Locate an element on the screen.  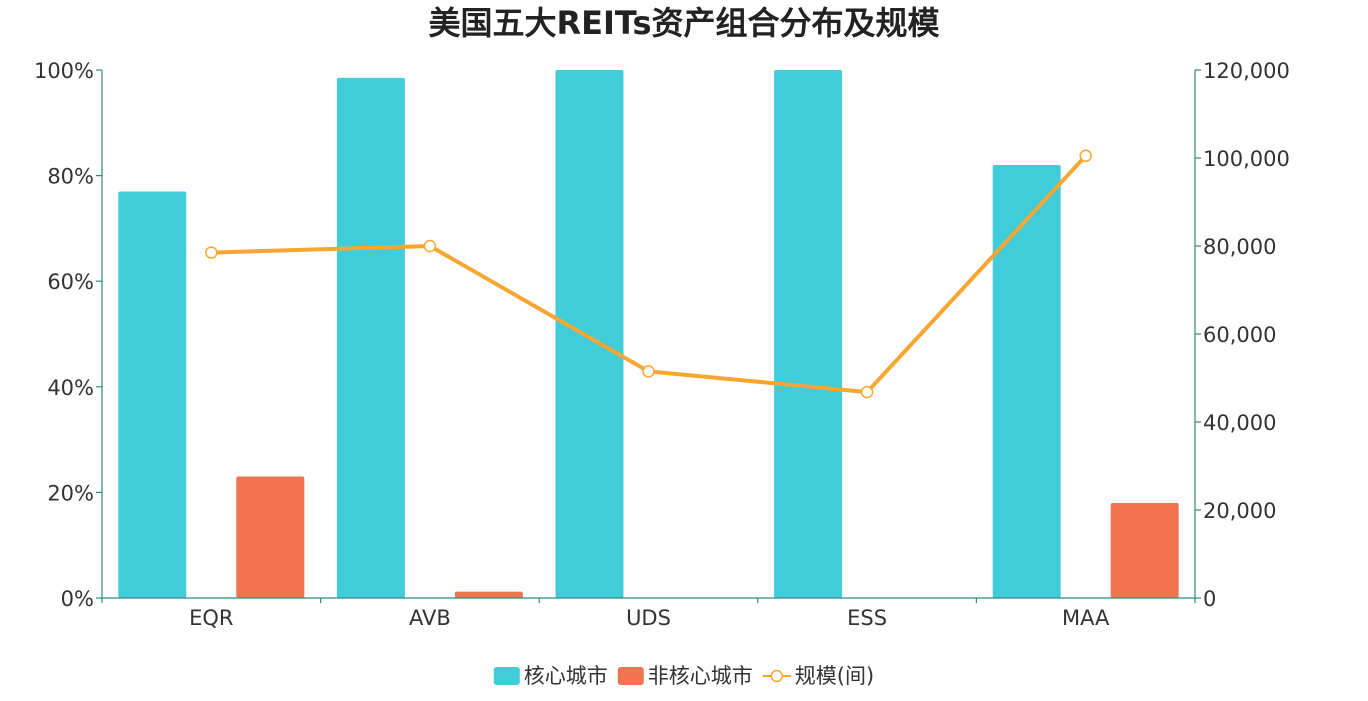
bar-noncore-AVB is located at coordinates (488, 594).